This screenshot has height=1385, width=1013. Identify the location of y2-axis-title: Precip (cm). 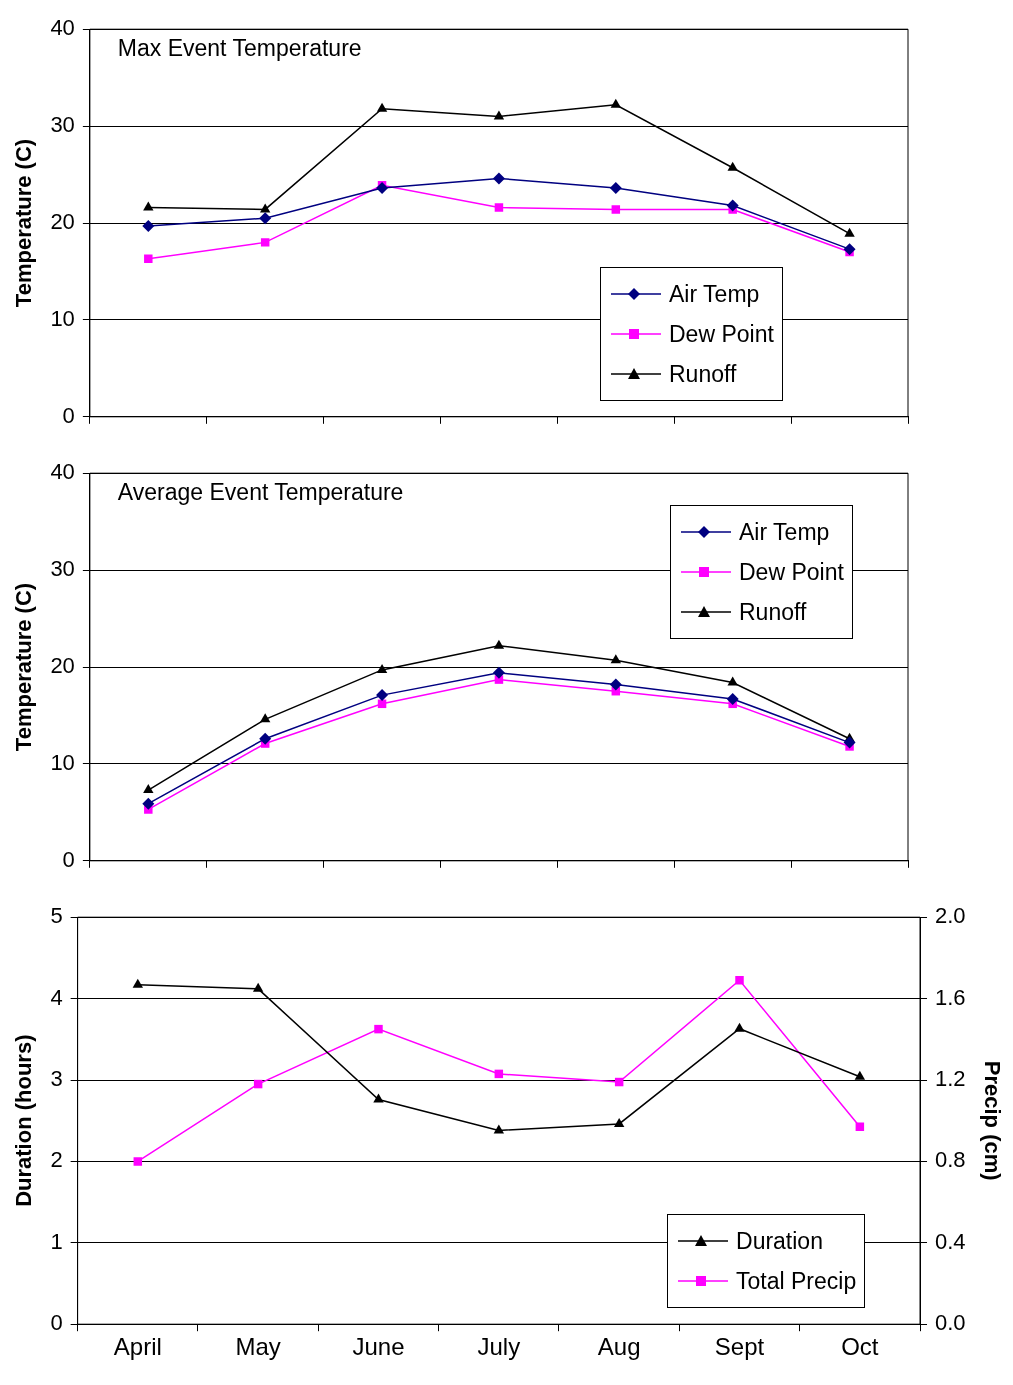
(992, 1120).